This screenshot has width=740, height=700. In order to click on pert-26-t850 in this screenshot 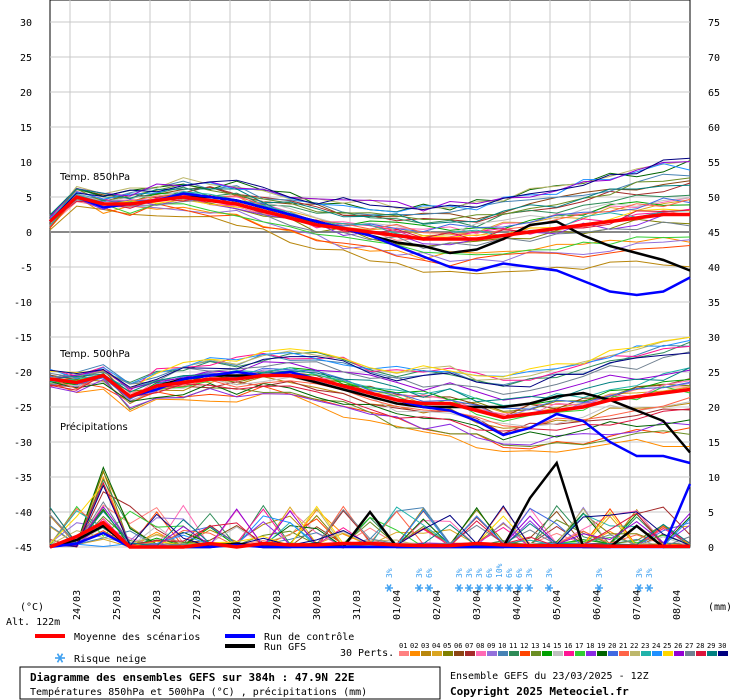, I will do `click(370, 189)`.